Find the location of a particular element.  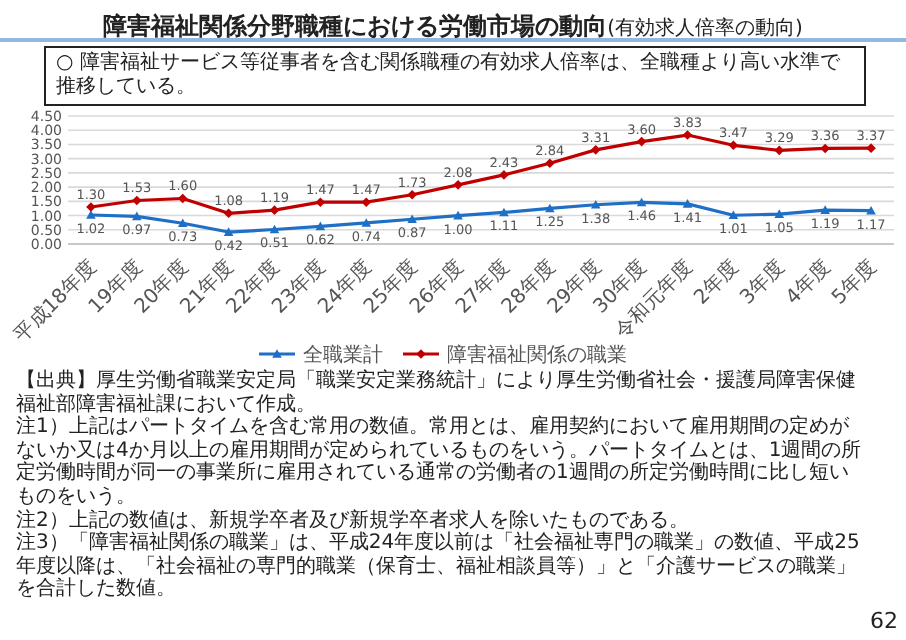

legend-label: 全職業計 is located at coordinates (343, 355).